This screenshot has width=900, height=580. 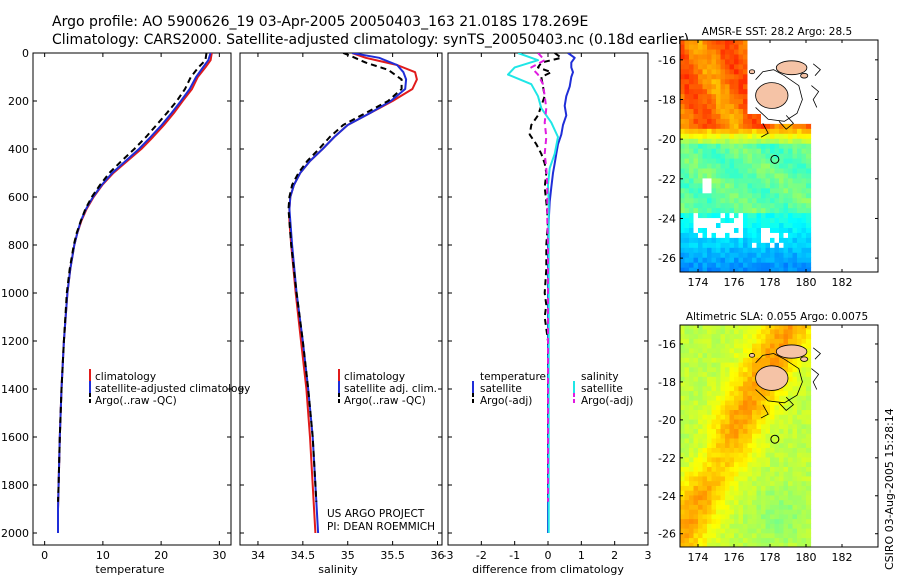 I want to click on difference-tick-label: -1, so click(x=514, y=555).